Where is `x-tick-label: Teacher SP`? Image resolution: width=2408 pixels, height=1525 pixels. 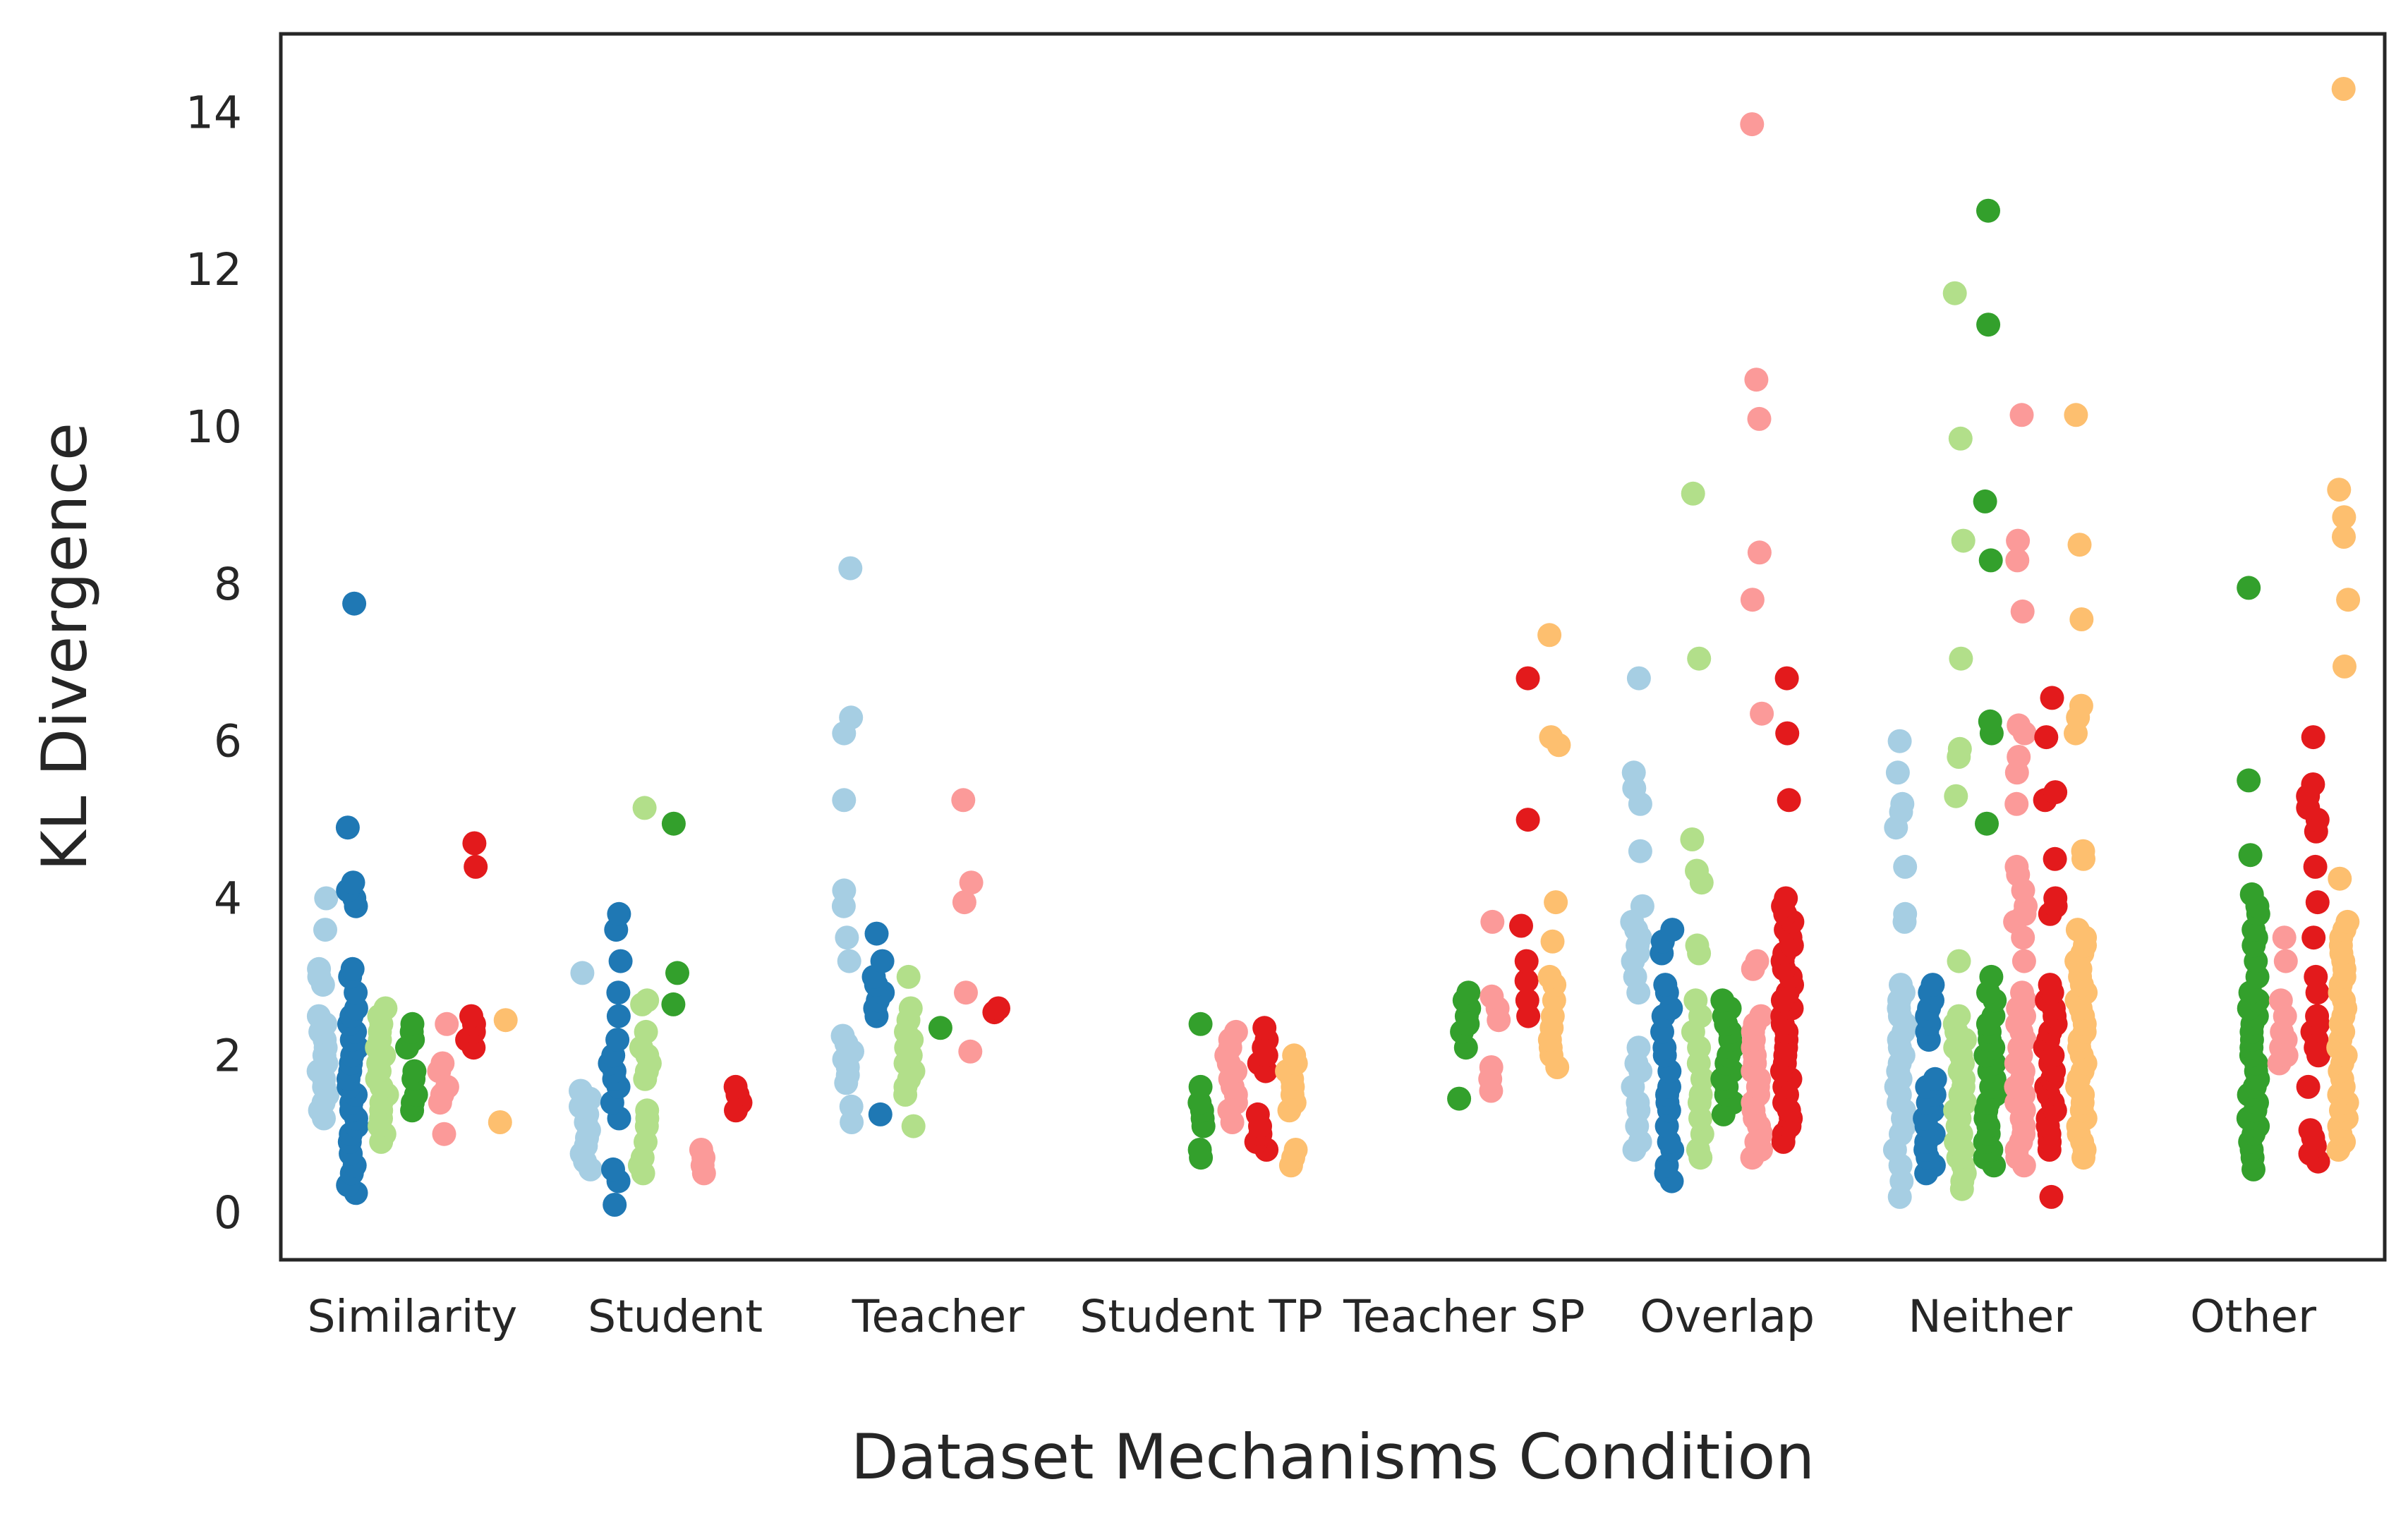
x-tick-label: Teacher SP is located at coordinates (1464, 1316).